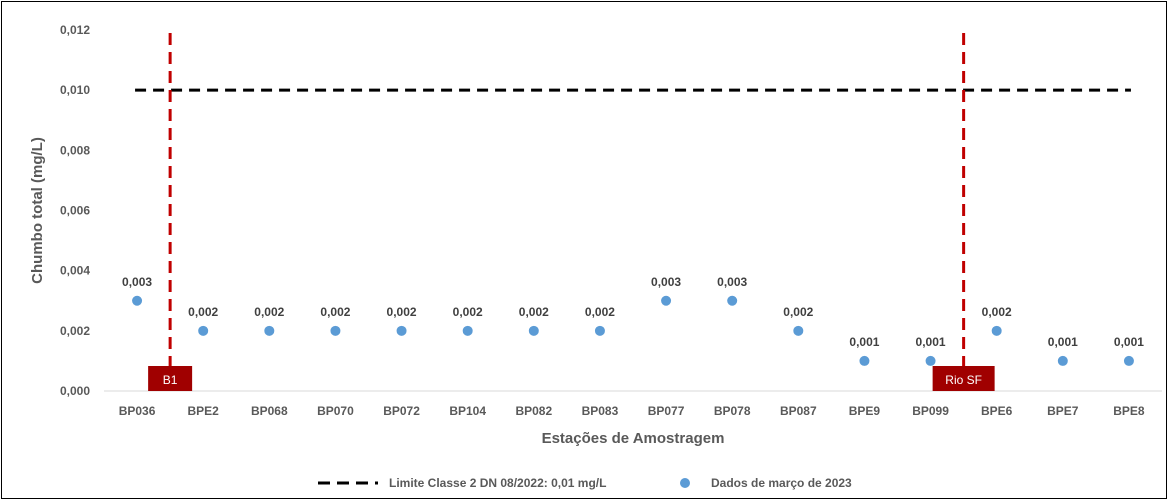 The height and width of the screenshot is (502, 1170). I want to click on x-axis-title: Estações de Amostragem, so click(633, 438).